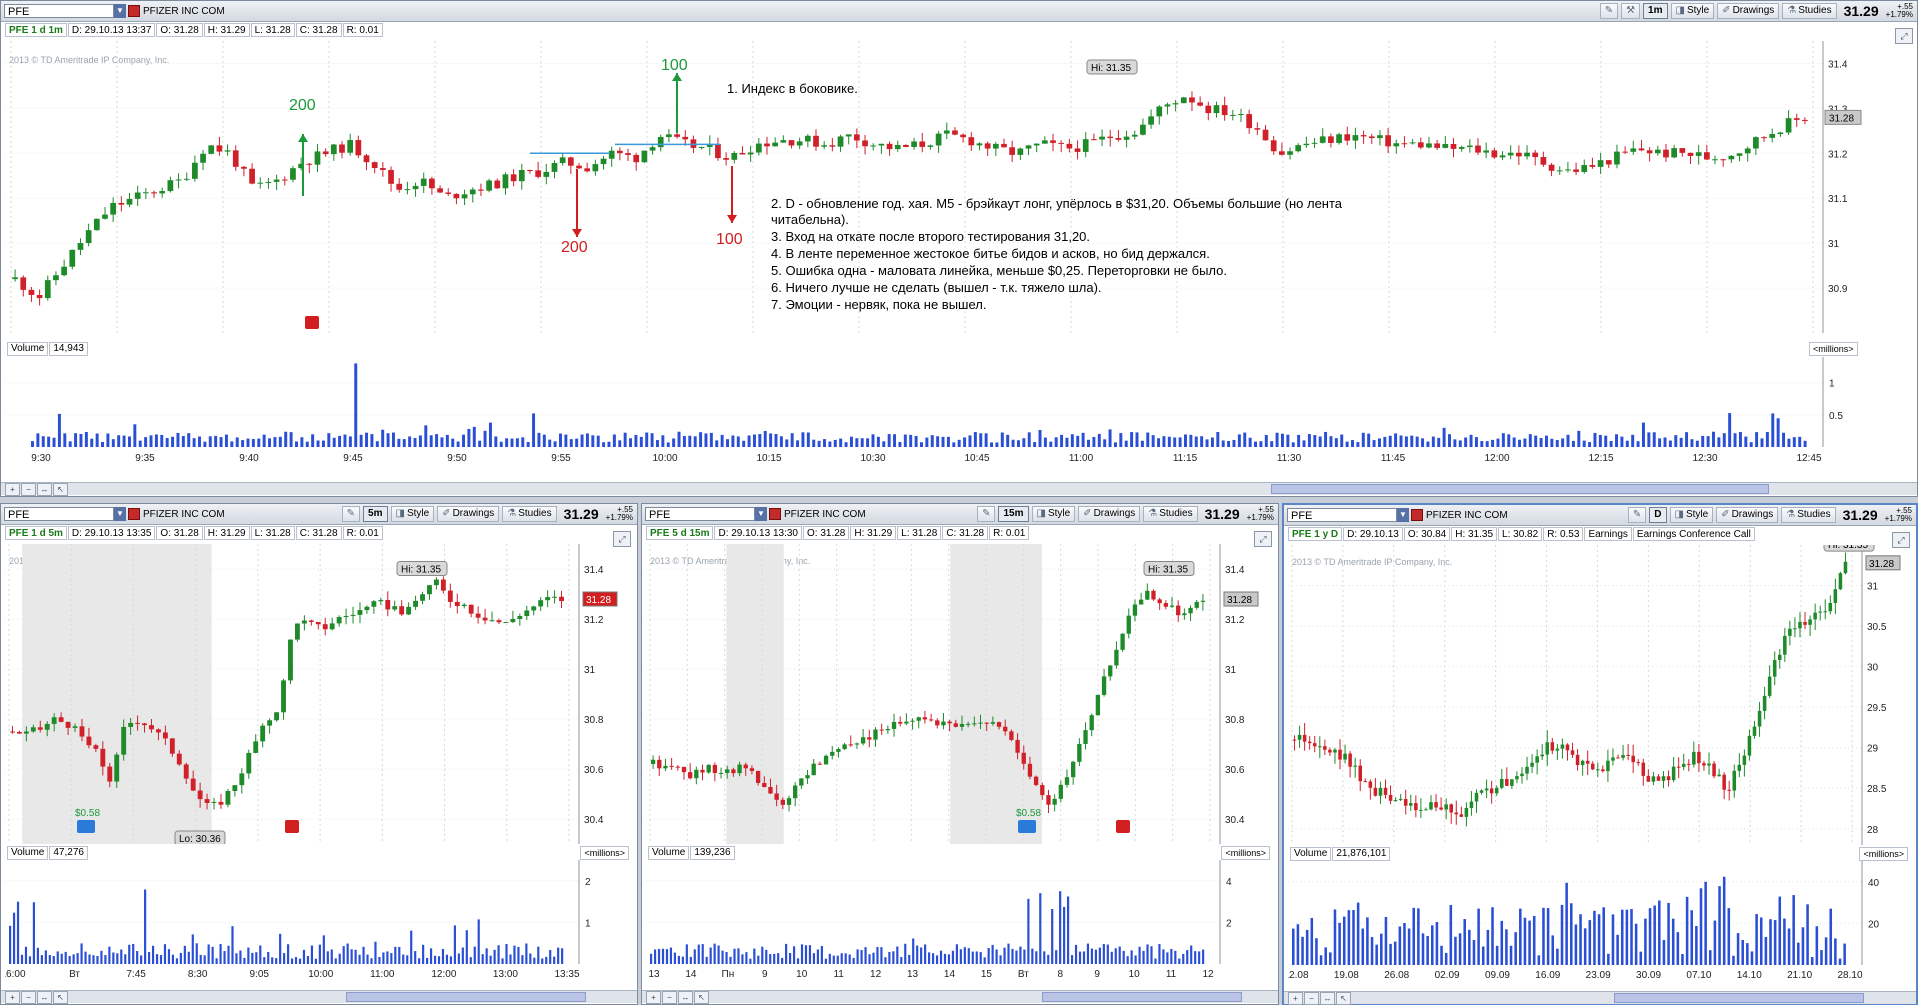 The image size is (1918, 1005). What do you see at coordinates (375, 514) in the screenshot?
I see `period-button: 5m` at bounding box center [375, 514].